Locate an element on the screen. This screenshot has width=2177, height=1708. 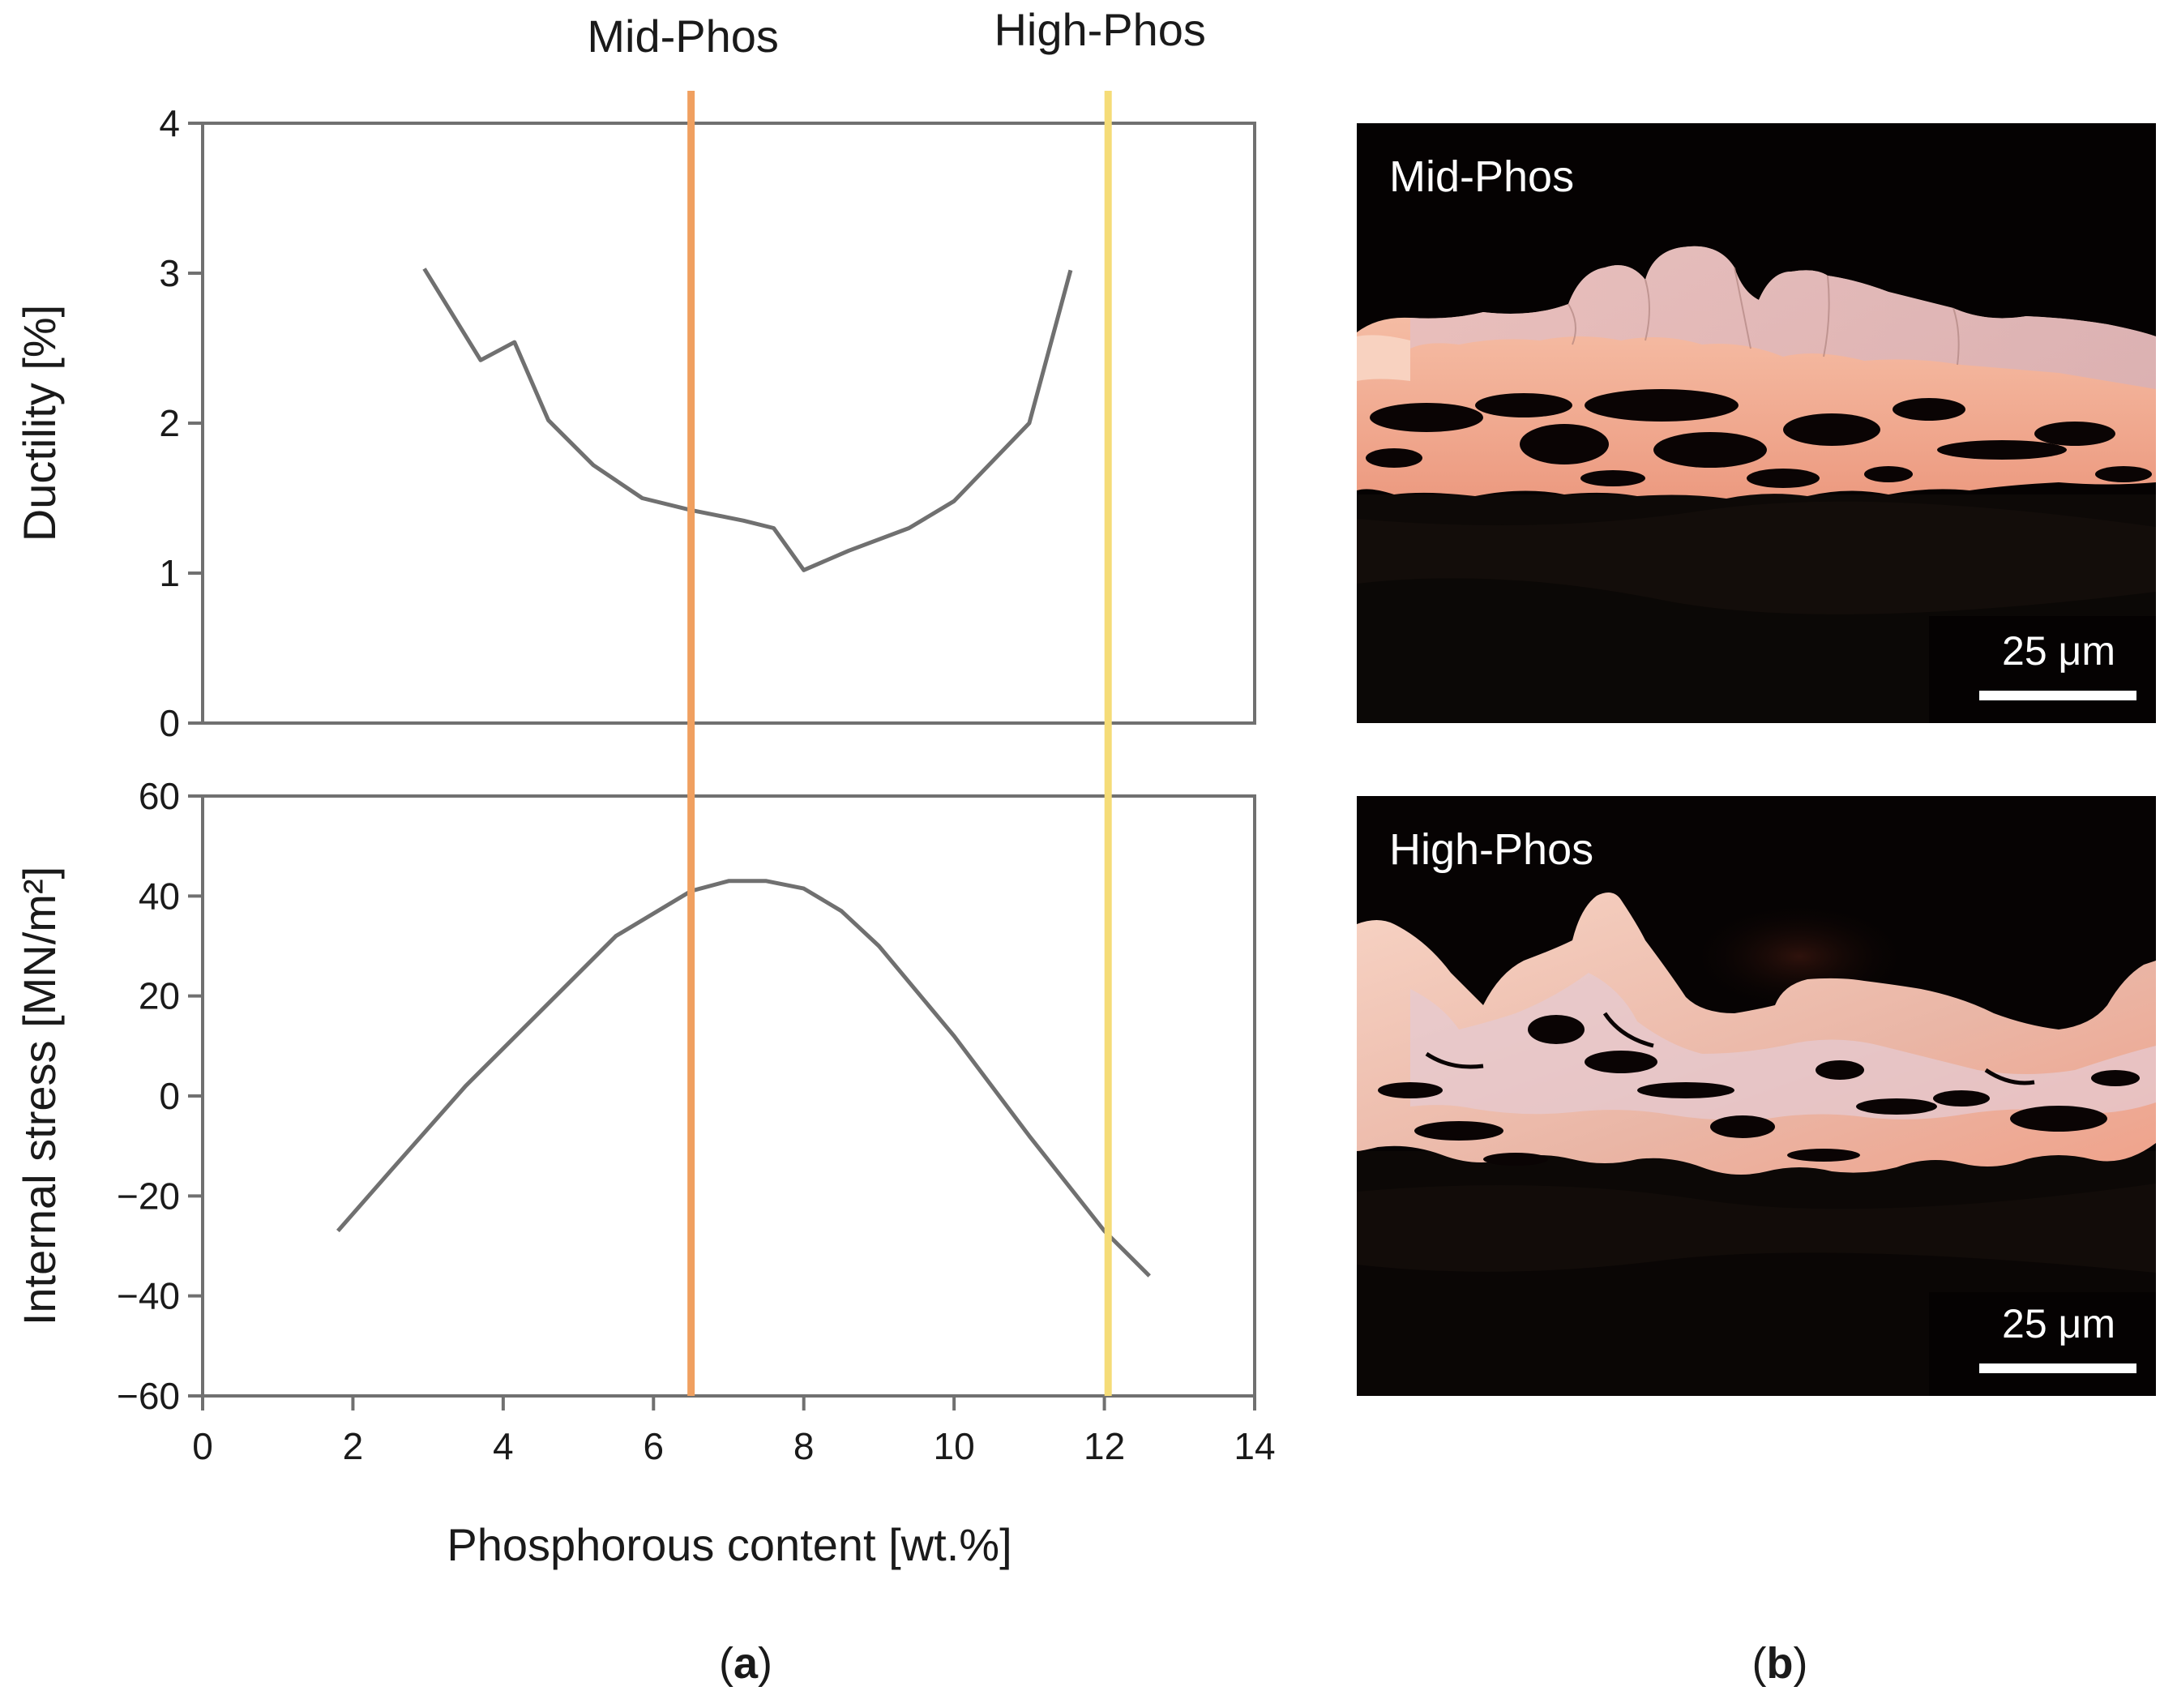
panel-a-letter: a is located at coordinates (746, 1663).